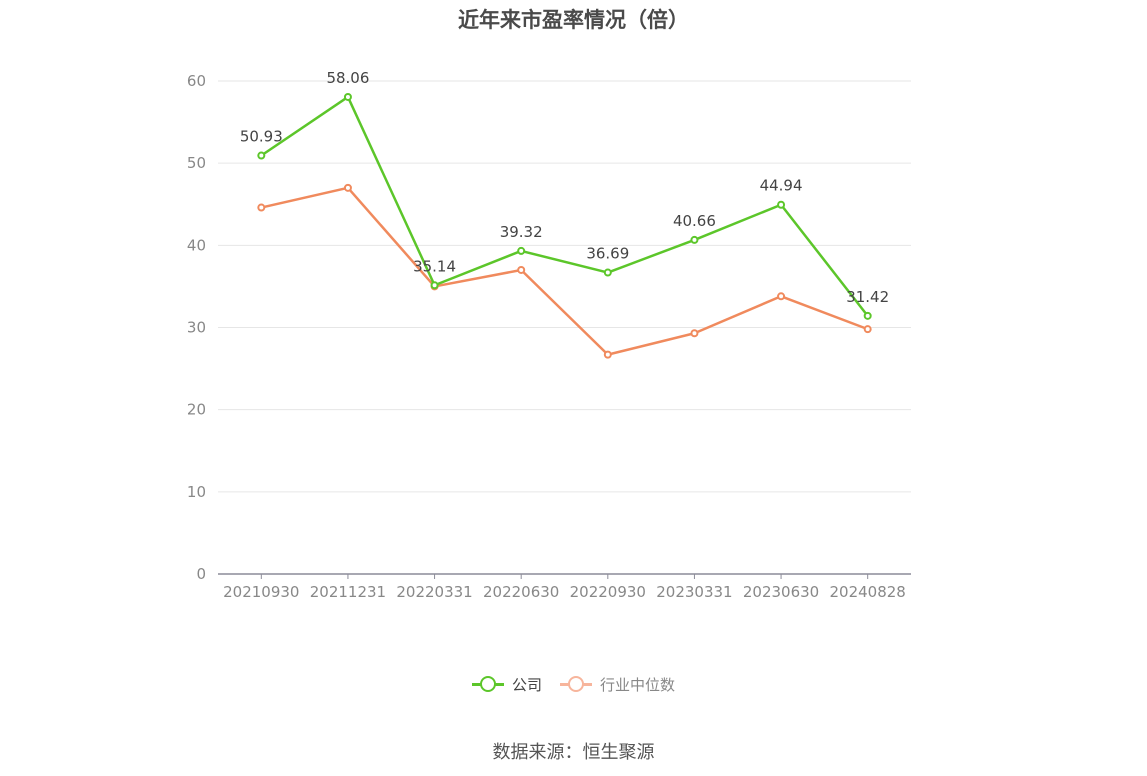 The height and width of the screenshot is (776, 1147). I want to click on data-label: 31.42, so click(867, 297).